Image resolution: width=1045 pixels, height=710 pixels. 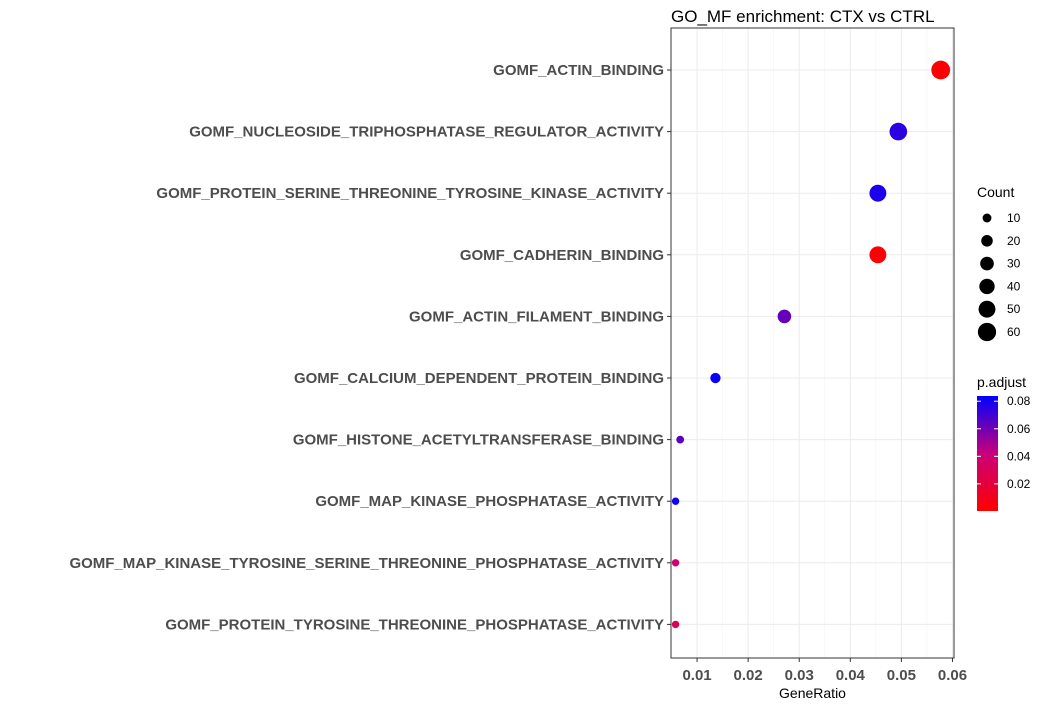 I want to click on size-legend: Count 10 20 30 40 50 60, so click(x=999, y=263).